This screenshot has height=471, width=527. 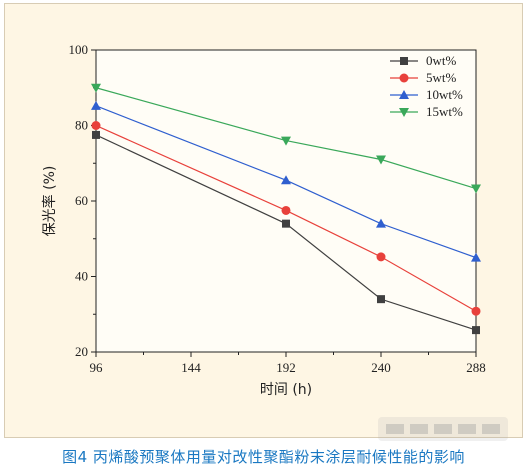 I want to click on x-axis-label: 时间 (h), so click(x=286, y=390).